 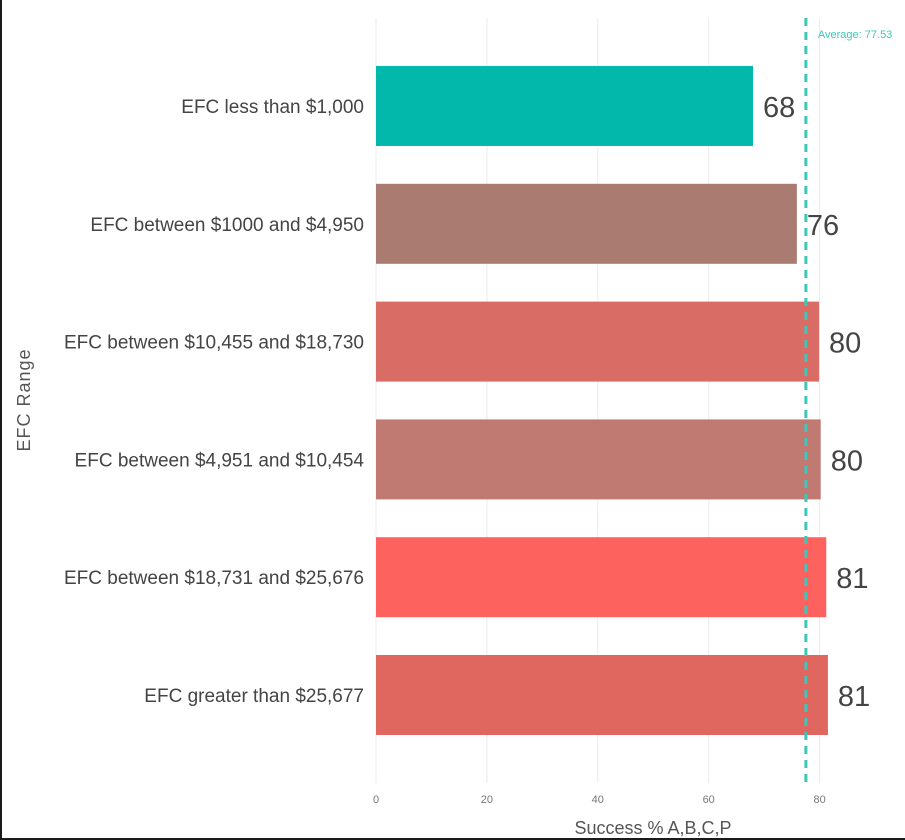 What do you see at coordinates (214, 343) in the screenshot?
I see `category-label: EFC between $10,455 and $18,730` at bounding box center [214, 343].